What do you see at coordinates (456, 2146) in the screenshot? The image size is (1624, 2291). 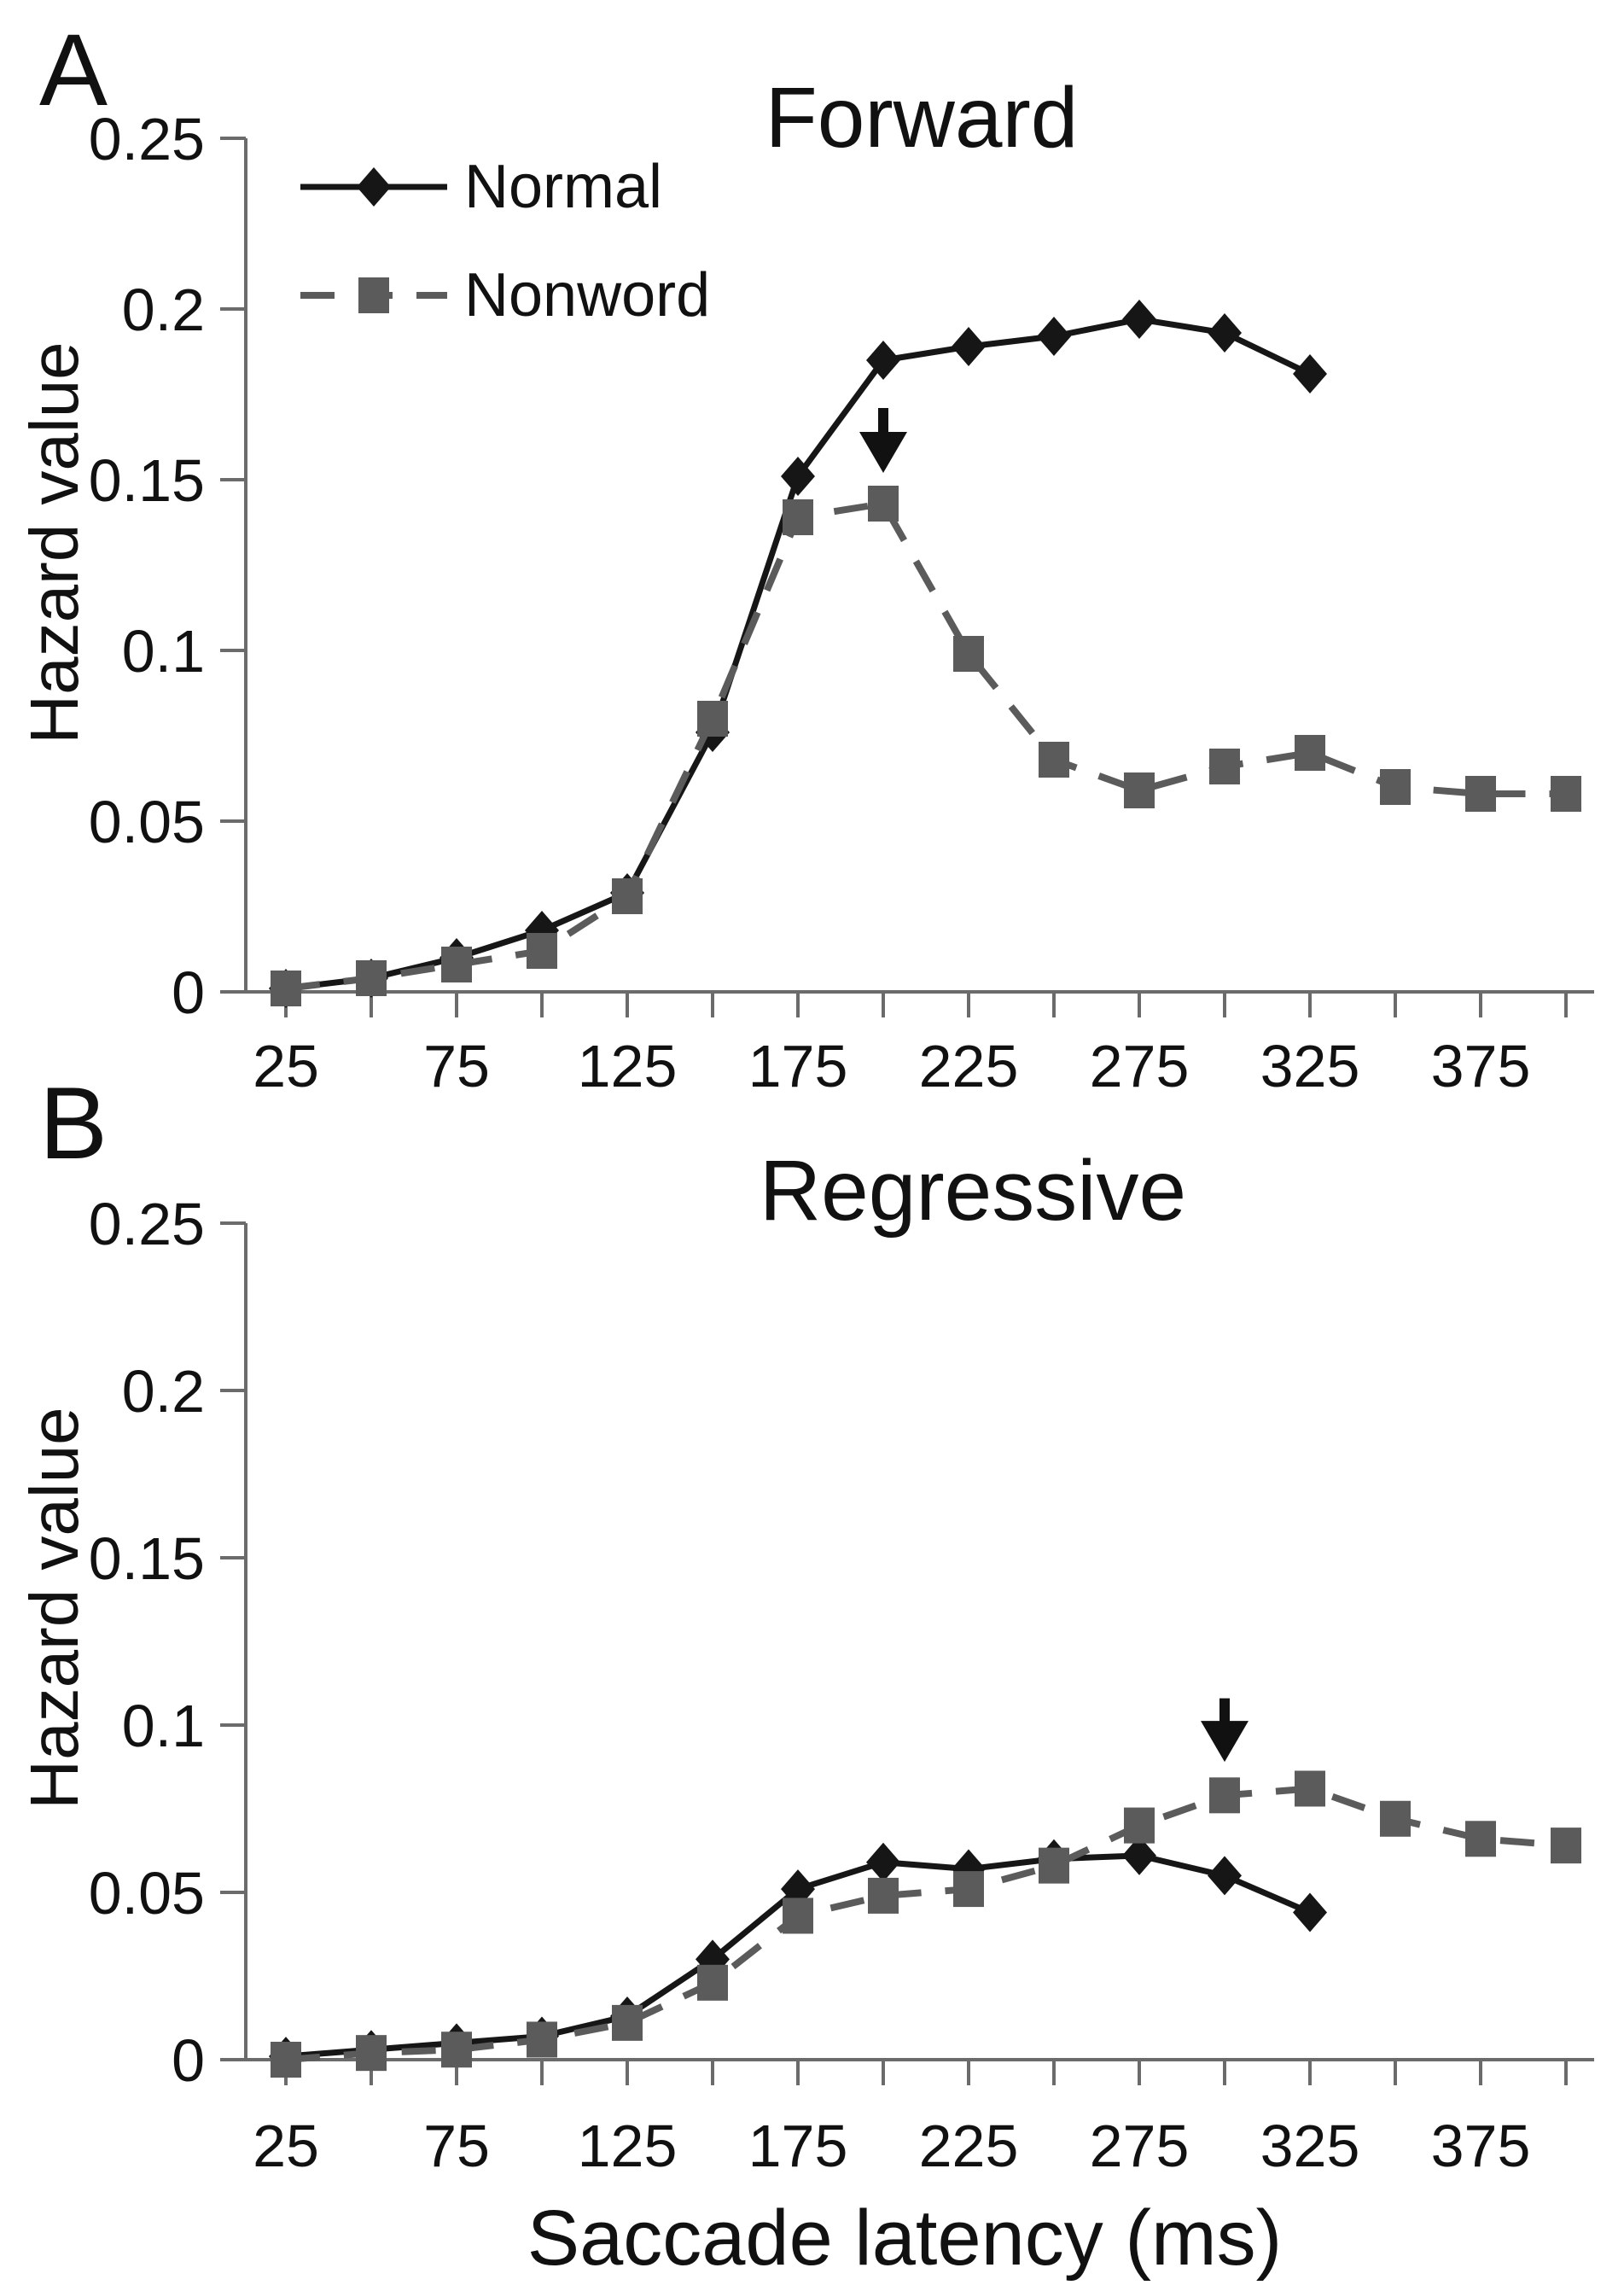 I see `panel-b-x-tick-label: 75` at bounding box center [456, 2146].